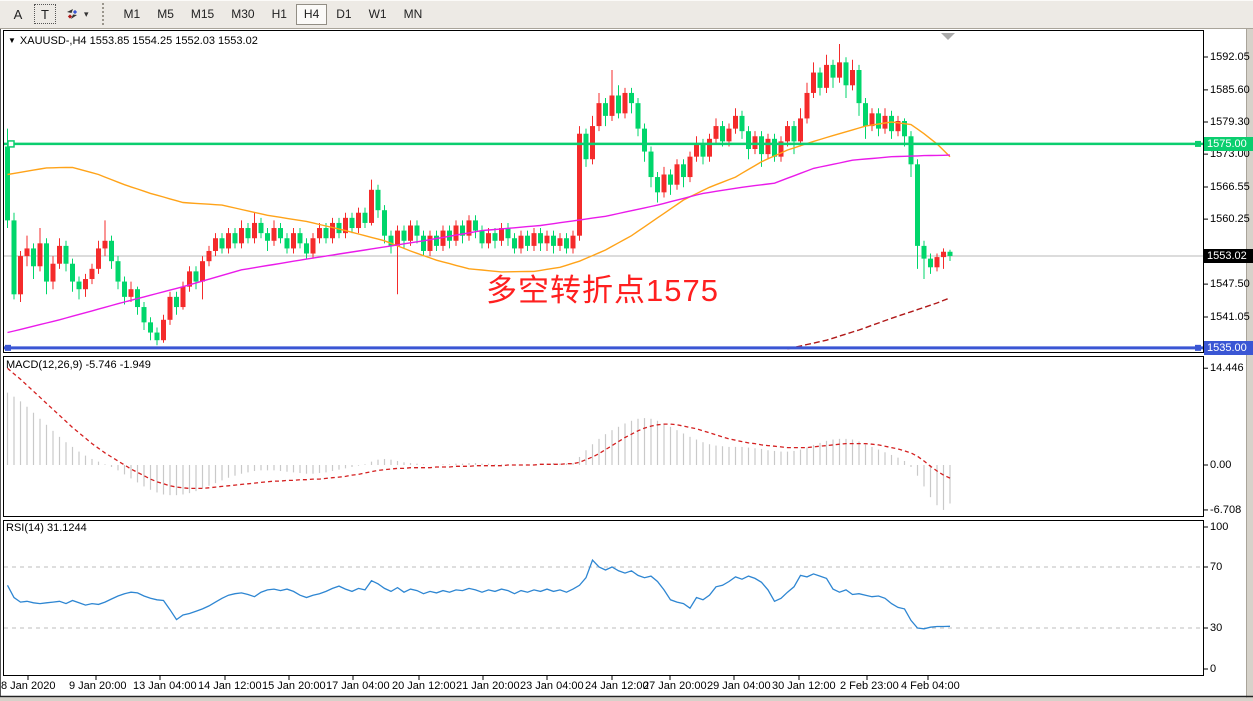 Image resolution: width=1253 pixels, height=701 pixels. Describe the element at coordinates (358, 686) in the screenshot. I see `time-axis-label: 17 Jan 04:00` at that location.